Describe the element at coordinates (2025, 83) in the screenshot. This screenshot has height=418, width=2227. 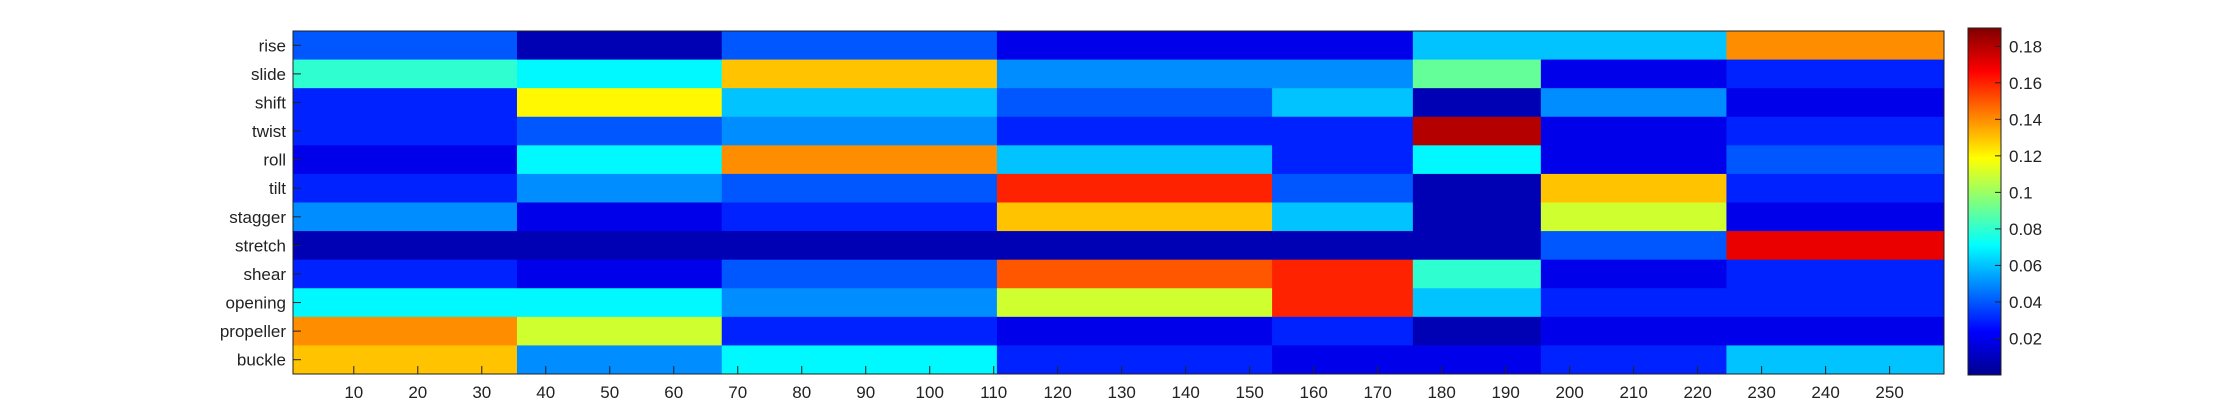
I see `colorbar-tick-label: 0.16` at that location.